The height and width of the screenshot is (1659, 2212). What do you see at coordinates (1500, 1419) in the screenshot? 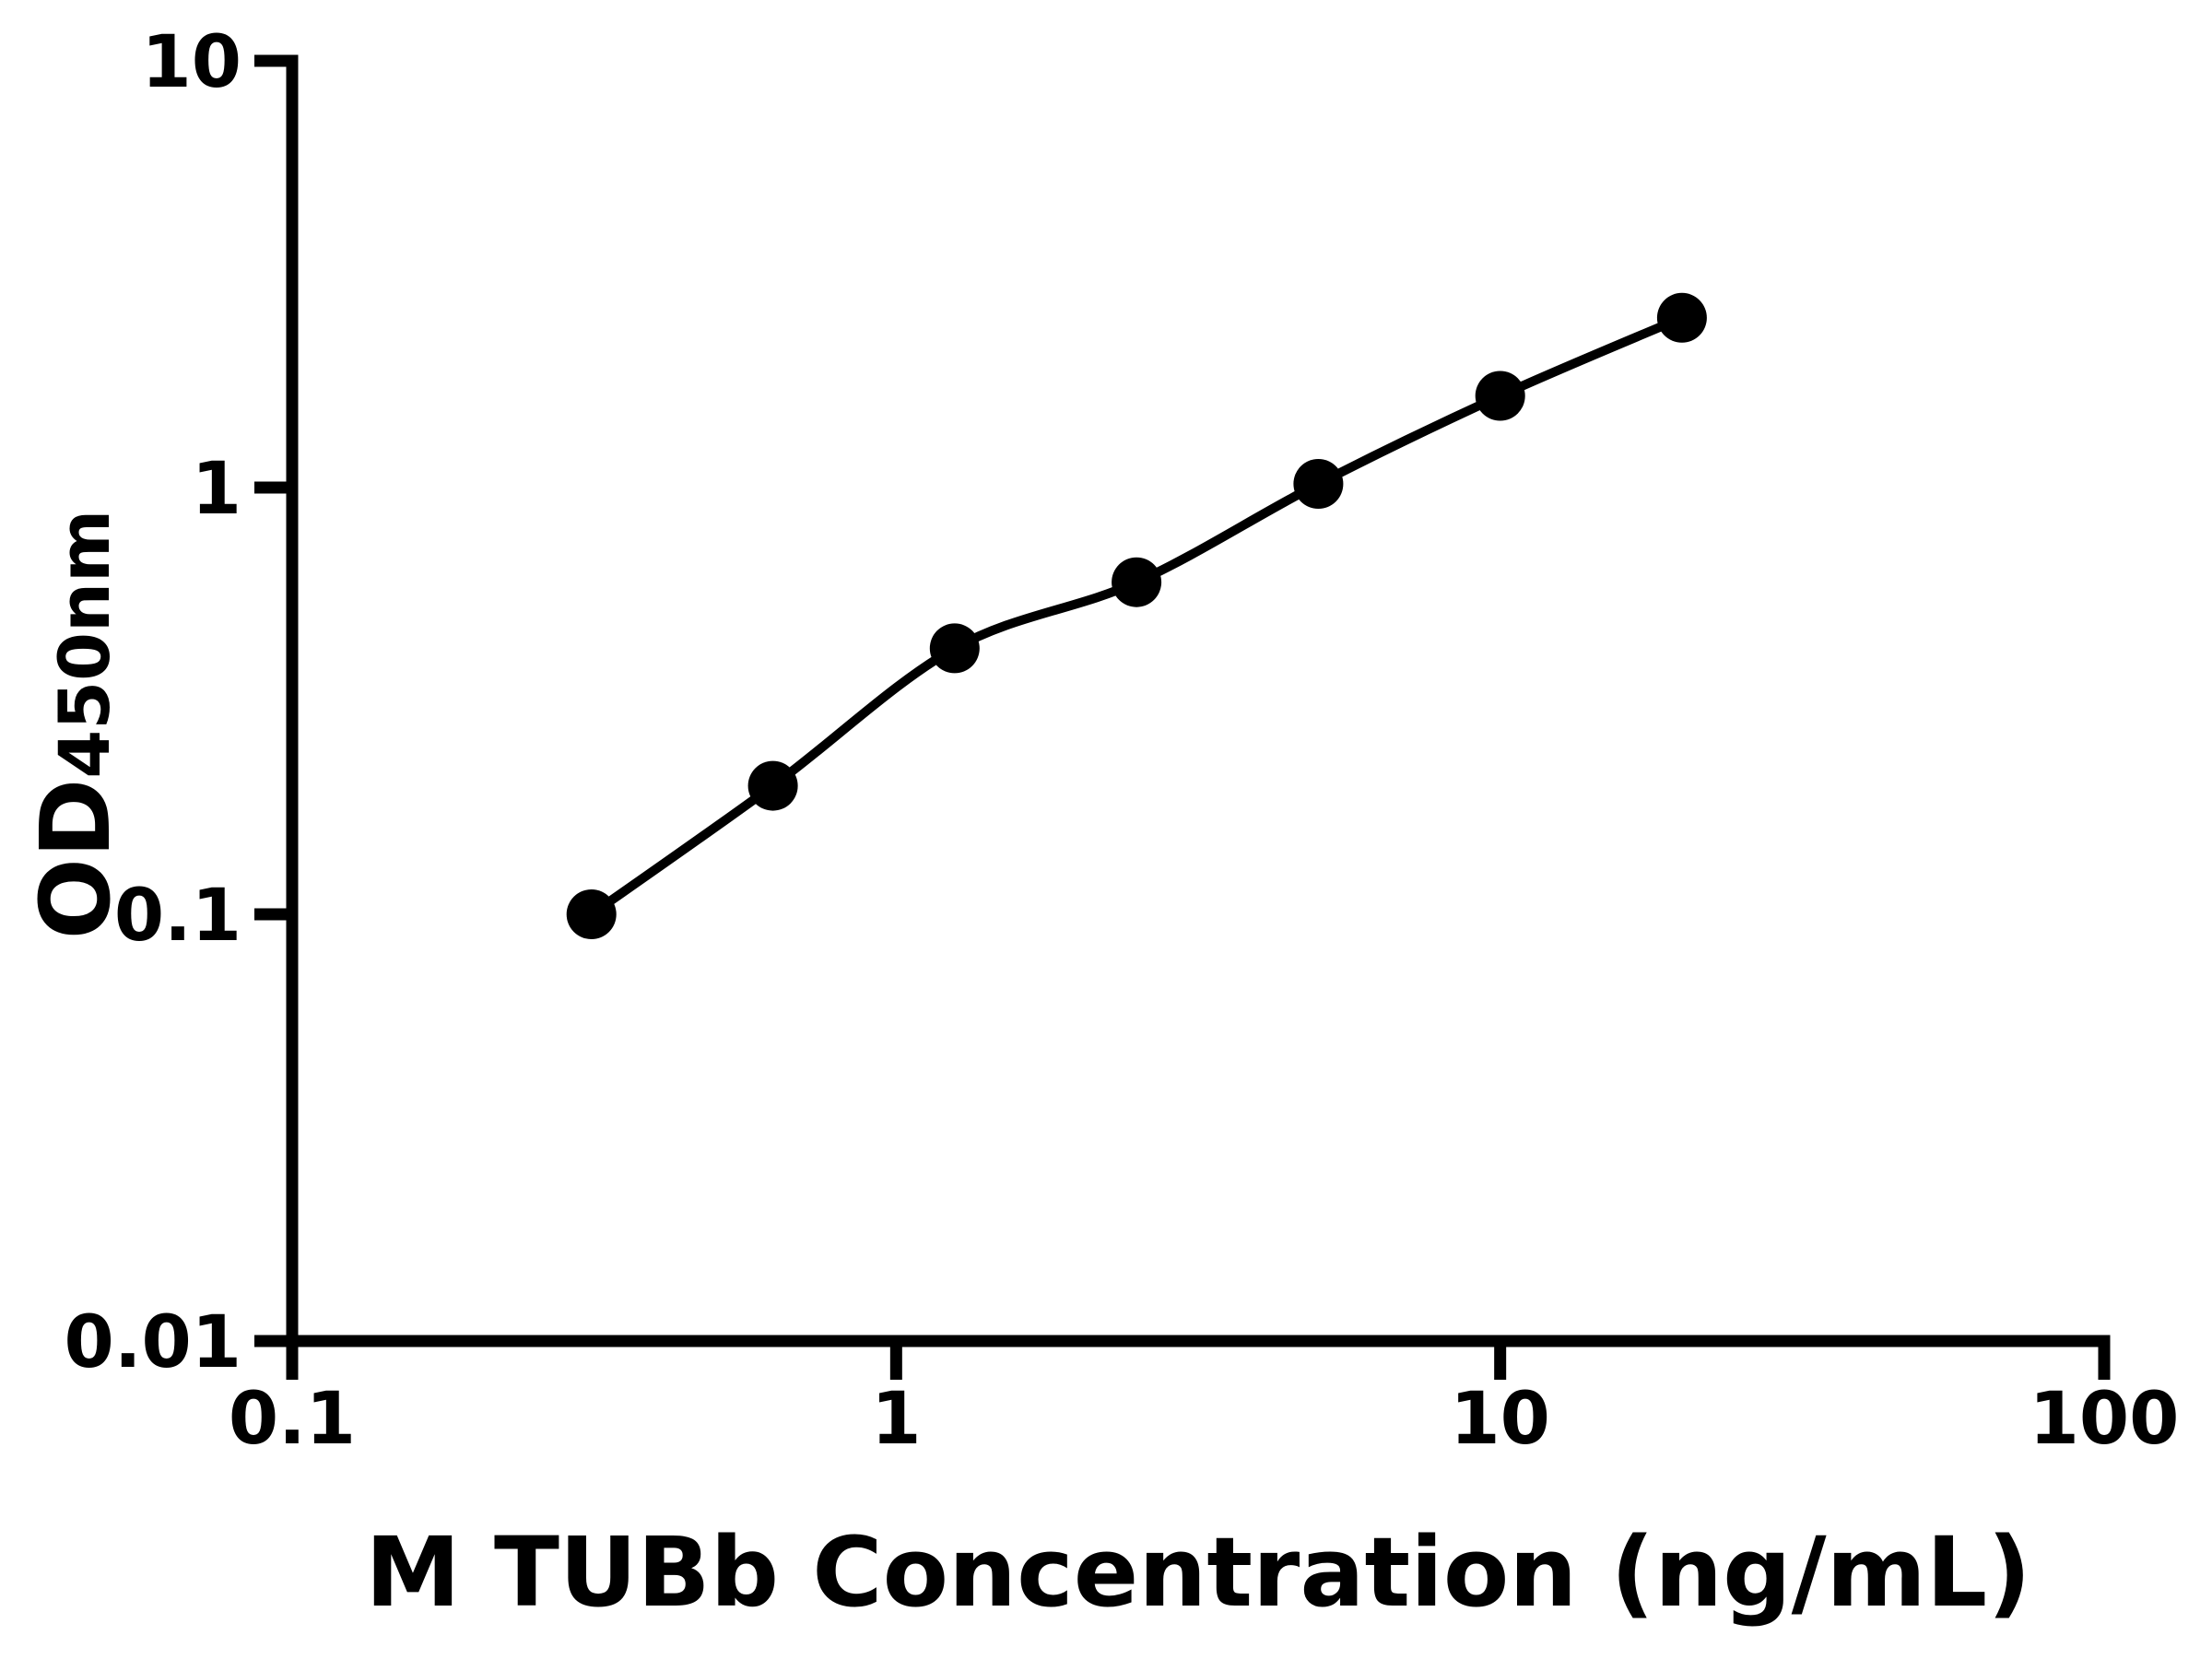
I see `x-tick-label: 10` at bounding box center [1500, 1419].